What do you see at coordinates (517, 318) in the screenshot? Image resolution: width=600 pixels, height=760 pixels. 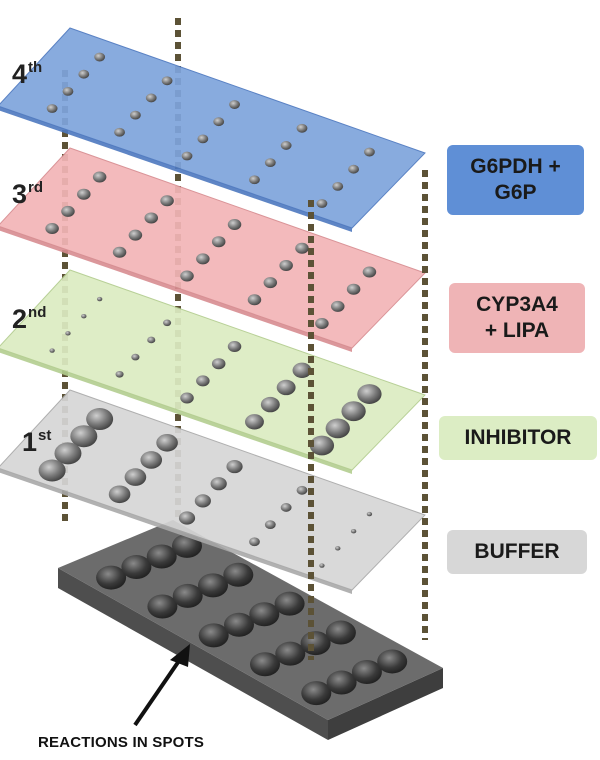 I see `badge-cyp3a4: CYP3A4 + LIPA` at bounding box center [517, 318].